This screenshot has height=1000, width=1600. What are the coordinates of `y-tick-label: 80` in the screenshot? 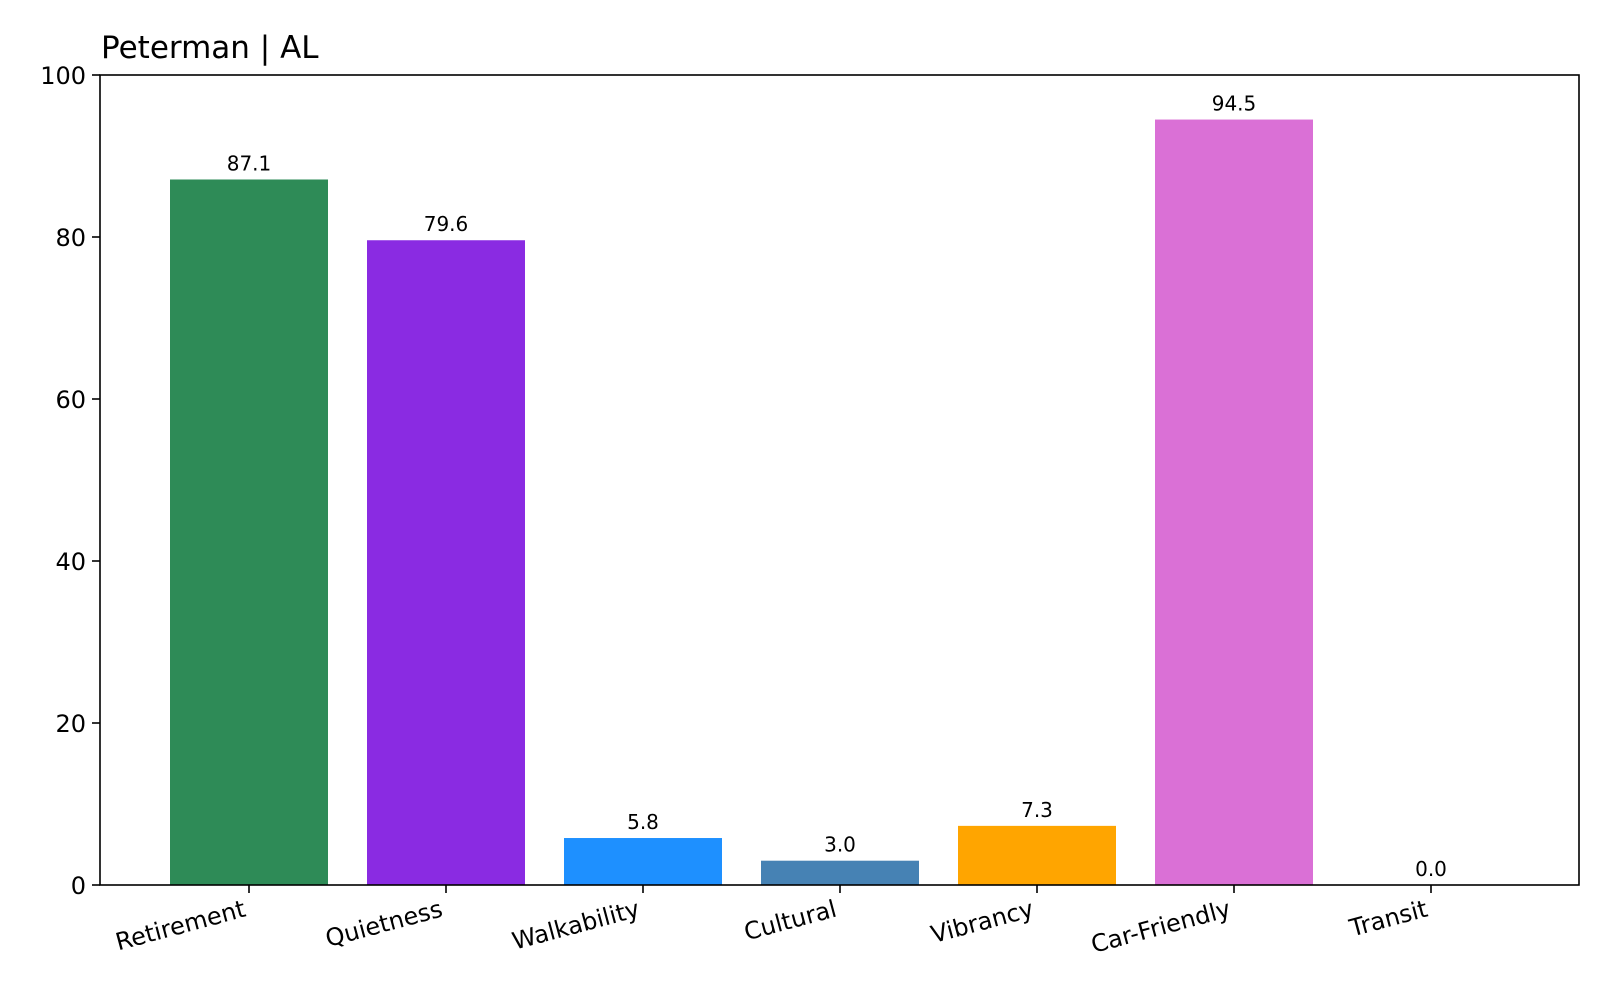 It's located at (70, 238).